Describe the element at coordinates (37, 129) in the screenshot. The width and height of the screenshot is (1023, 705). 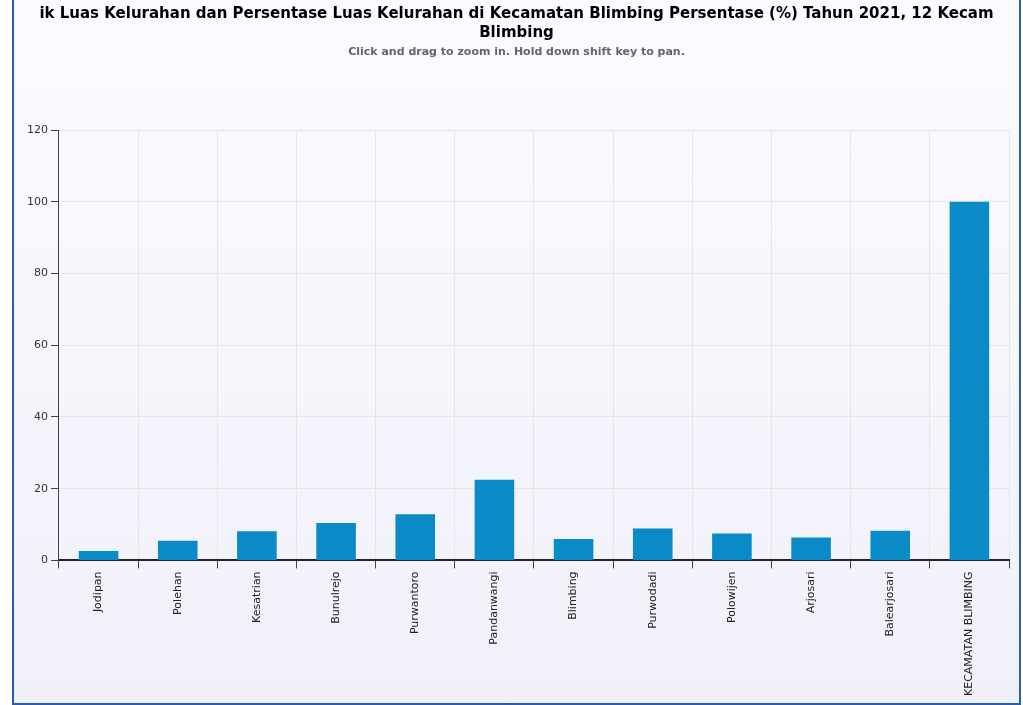
I see `y-tick-label: 120` at that location.